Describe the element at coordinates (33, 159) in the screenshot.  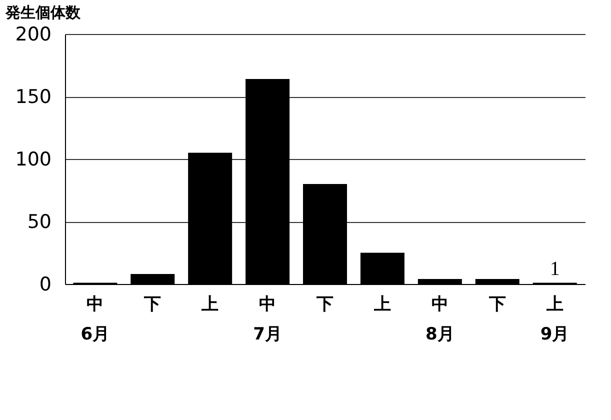
I see `y-tick-label: 100` at that location.